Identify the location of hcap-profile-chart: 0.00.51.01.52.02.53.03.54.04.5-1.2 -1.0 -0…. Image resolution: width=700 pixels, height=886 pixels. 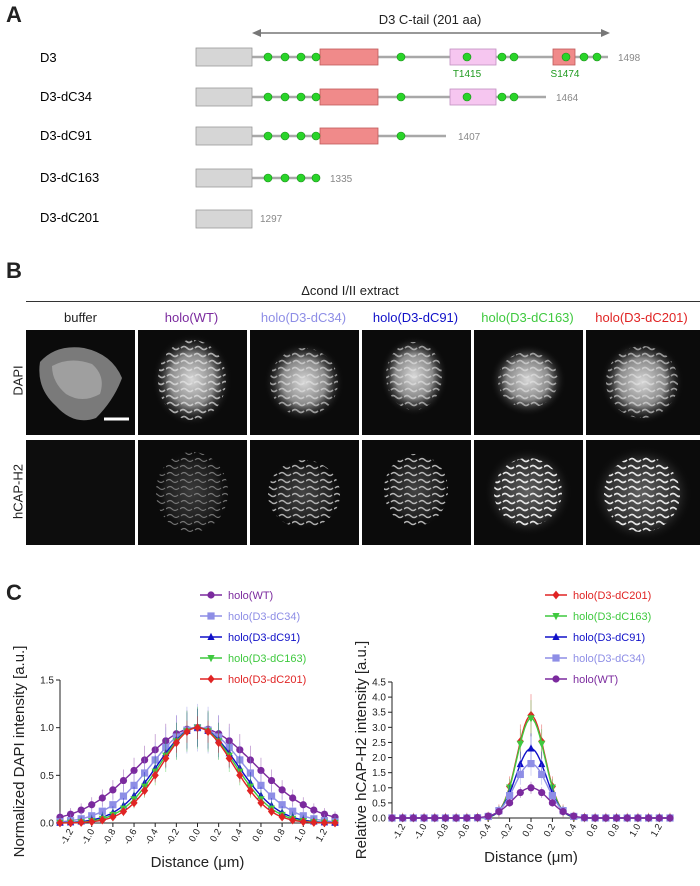
(513, 728).